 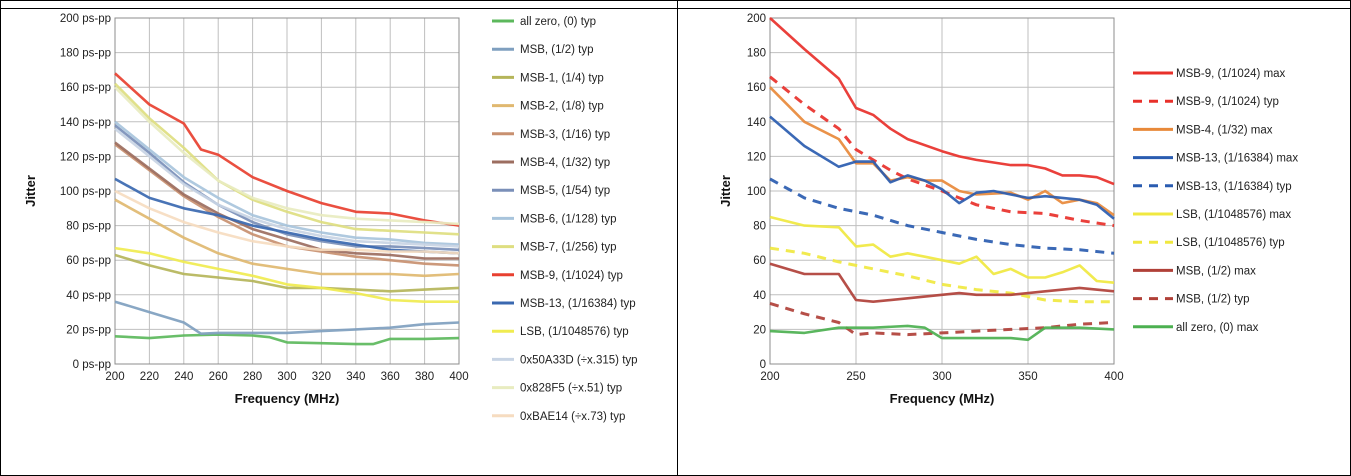 What do you see at coordinates (287, 398) in the screenshot?
I see `left-x-axis-label: Frequency (MHz)` at bounding box center [287, 398].